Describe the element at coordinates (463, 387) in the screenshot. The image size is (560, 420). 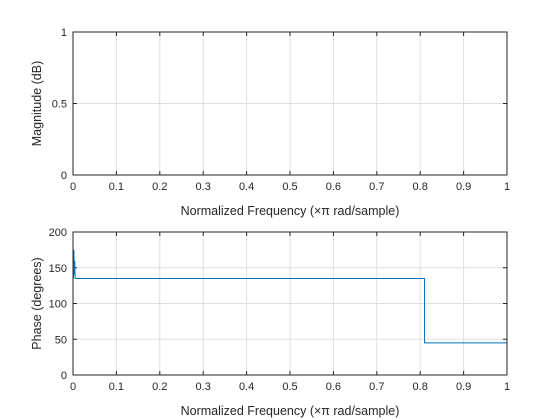
I see `phase-x-tick-label: 0.9` at that location.